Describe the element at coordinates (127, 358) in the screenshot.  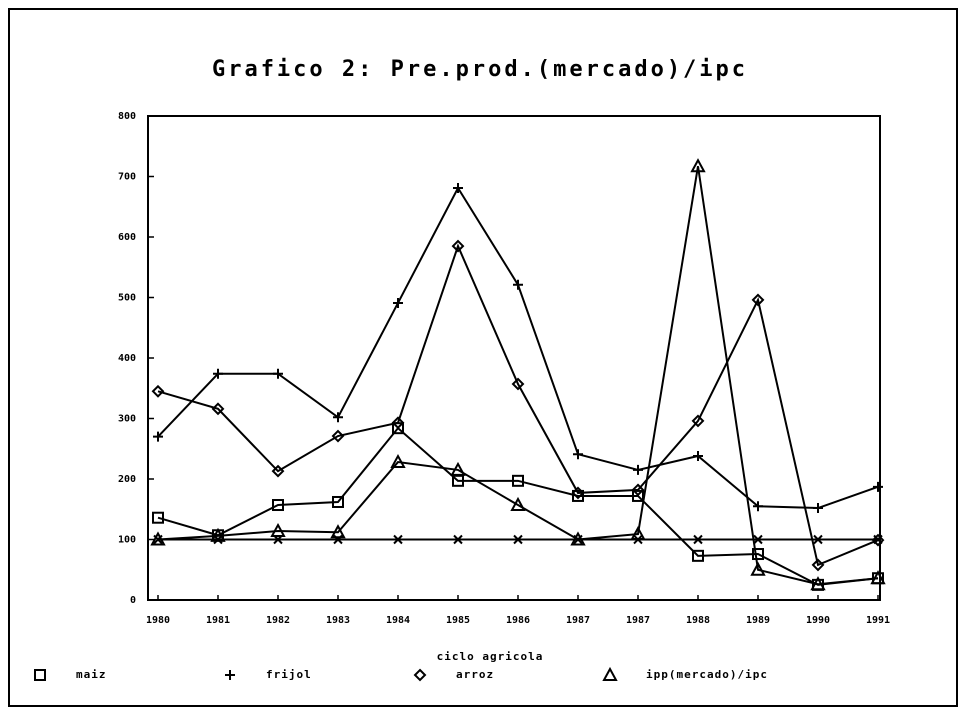
I see `y-tick-label: 400` at that location.